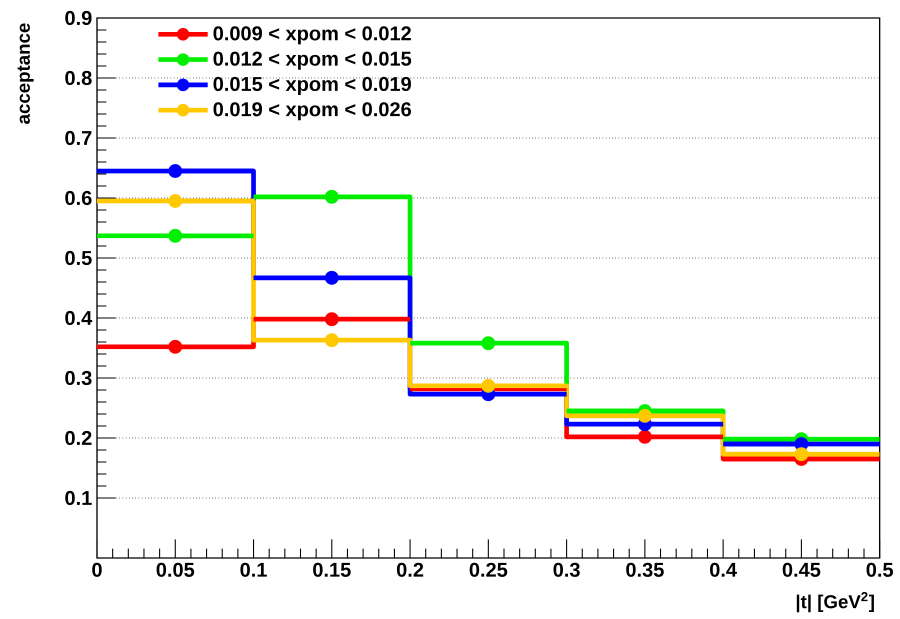 This screenshot has width=900, height=619. What do you see at coordinates (78, 438) in the screenshot?
I see `y-tick-label: 0.2` at bounding box center [78, 438].